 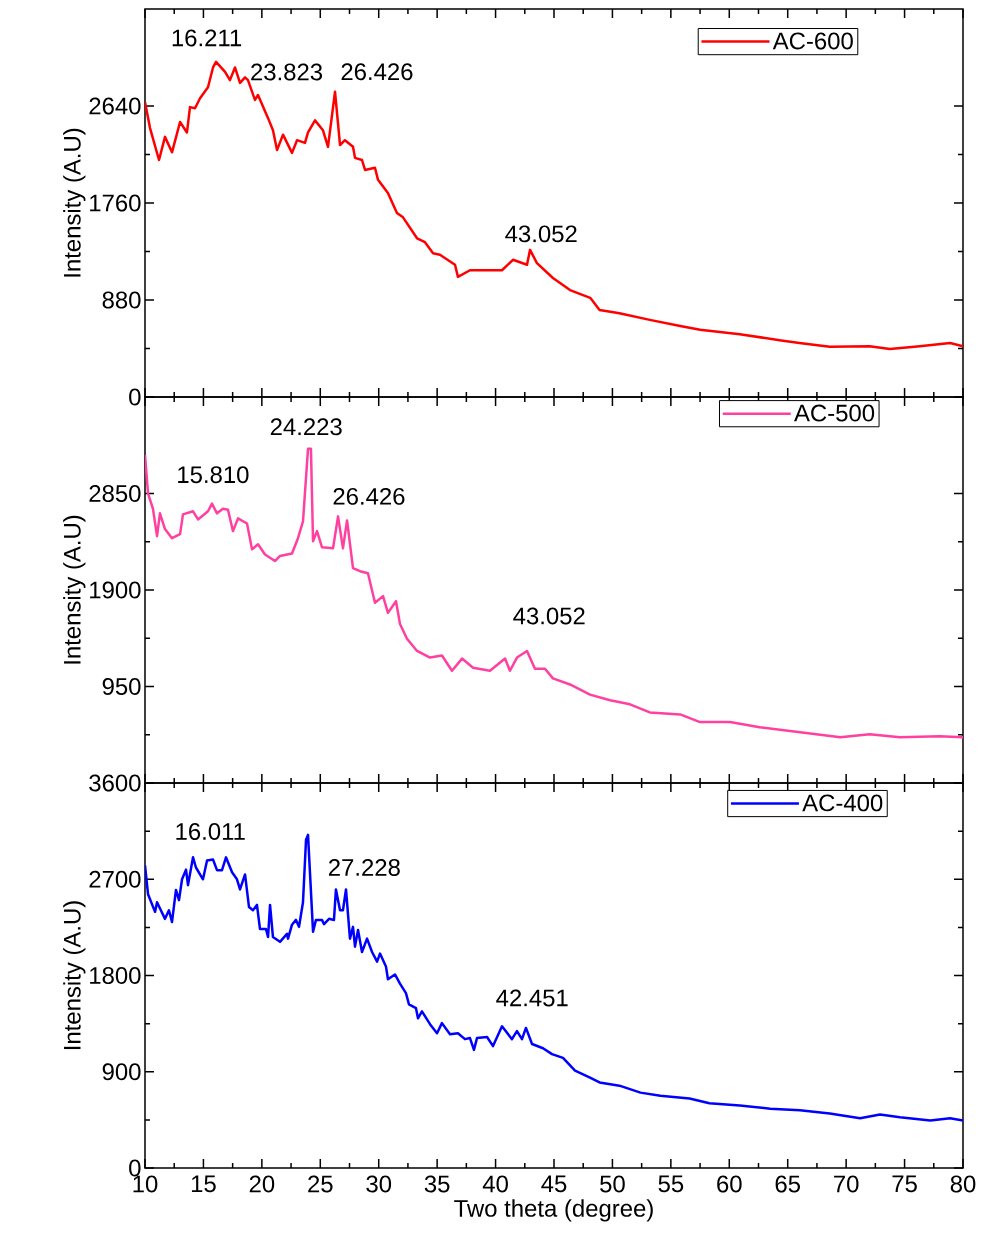 I want to click on x-axis-title: Two theta (degree), so click(x=553, y=1210).